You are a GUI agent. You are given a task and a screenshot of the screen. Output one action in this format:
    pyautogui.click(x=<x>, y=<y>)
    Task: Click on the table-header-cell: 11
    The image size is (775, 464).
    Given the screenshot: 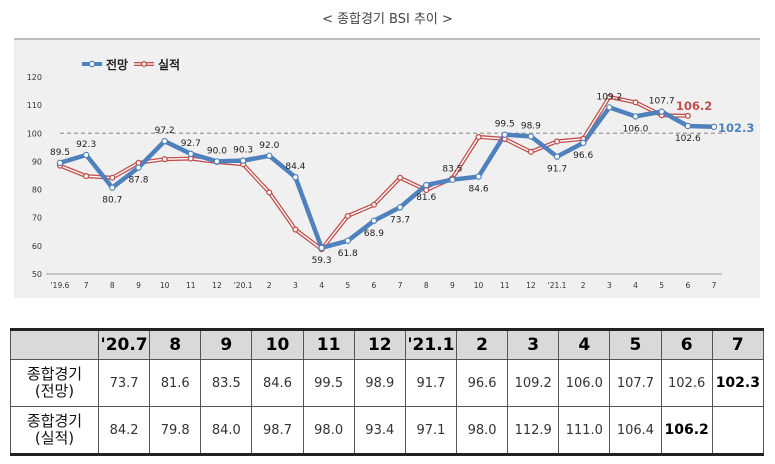 What is the action you would take?
    pyautogui.click(x=328, y=344)
    